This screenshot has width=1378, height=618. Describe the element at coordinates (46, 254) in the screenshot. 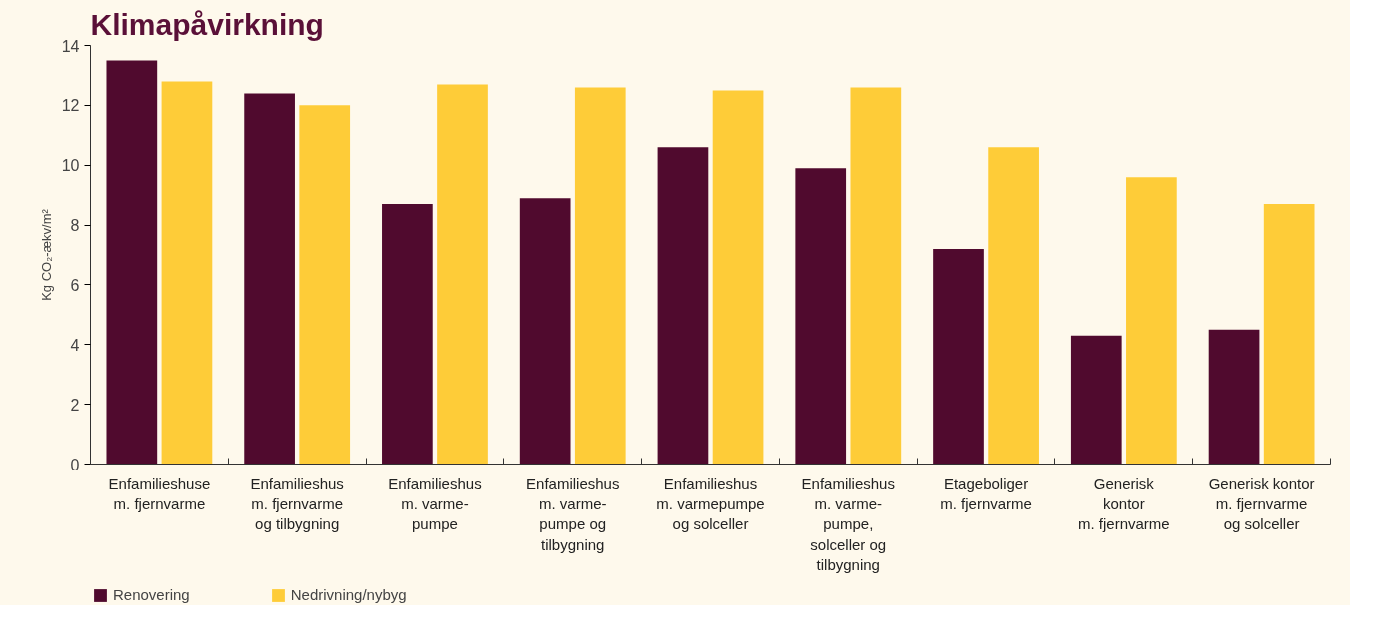

I see `y-axis-title: Kg CO₂-ækv/m²` at that location.